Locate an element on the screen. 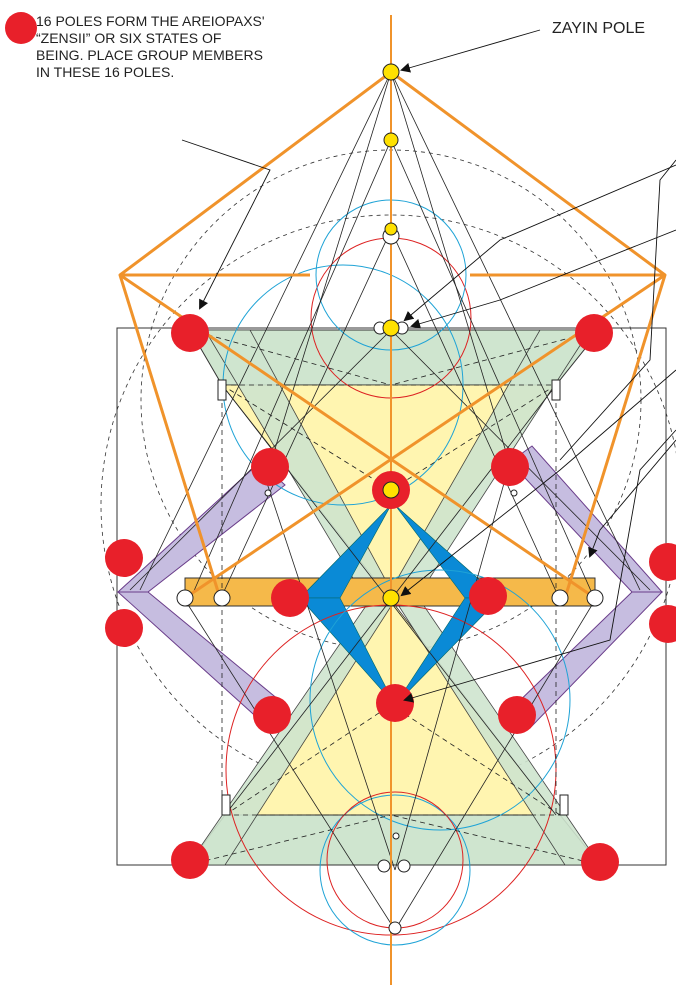 This screenshot has height=1001, width=676. zayin-leader is located at coordinates (470, 51).